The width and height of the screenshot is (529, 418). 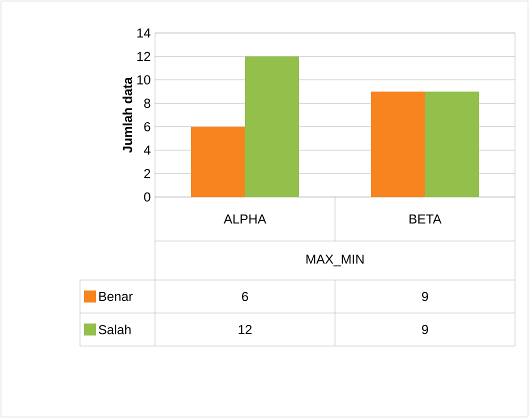 I want to click on data-label: 12, so click(x=245, y=329).